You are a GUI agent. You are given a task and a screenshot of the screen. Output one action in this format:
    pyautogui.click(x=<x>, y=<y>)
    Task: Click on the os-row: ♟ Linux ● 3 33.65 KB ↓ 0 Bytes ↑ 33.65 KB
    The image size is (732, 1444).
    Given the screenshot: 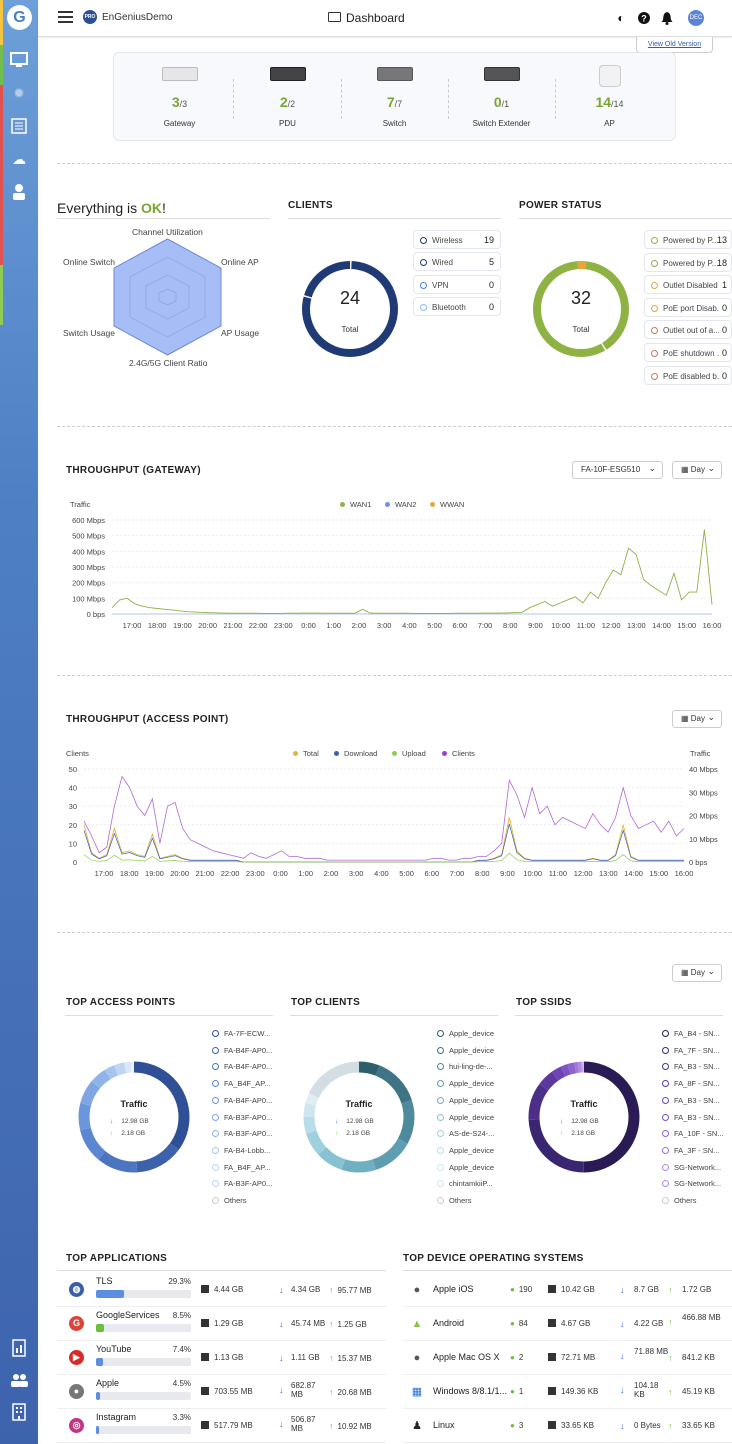 What is the action you would take?
    pyautogui.click(x=567, y=1426)
    